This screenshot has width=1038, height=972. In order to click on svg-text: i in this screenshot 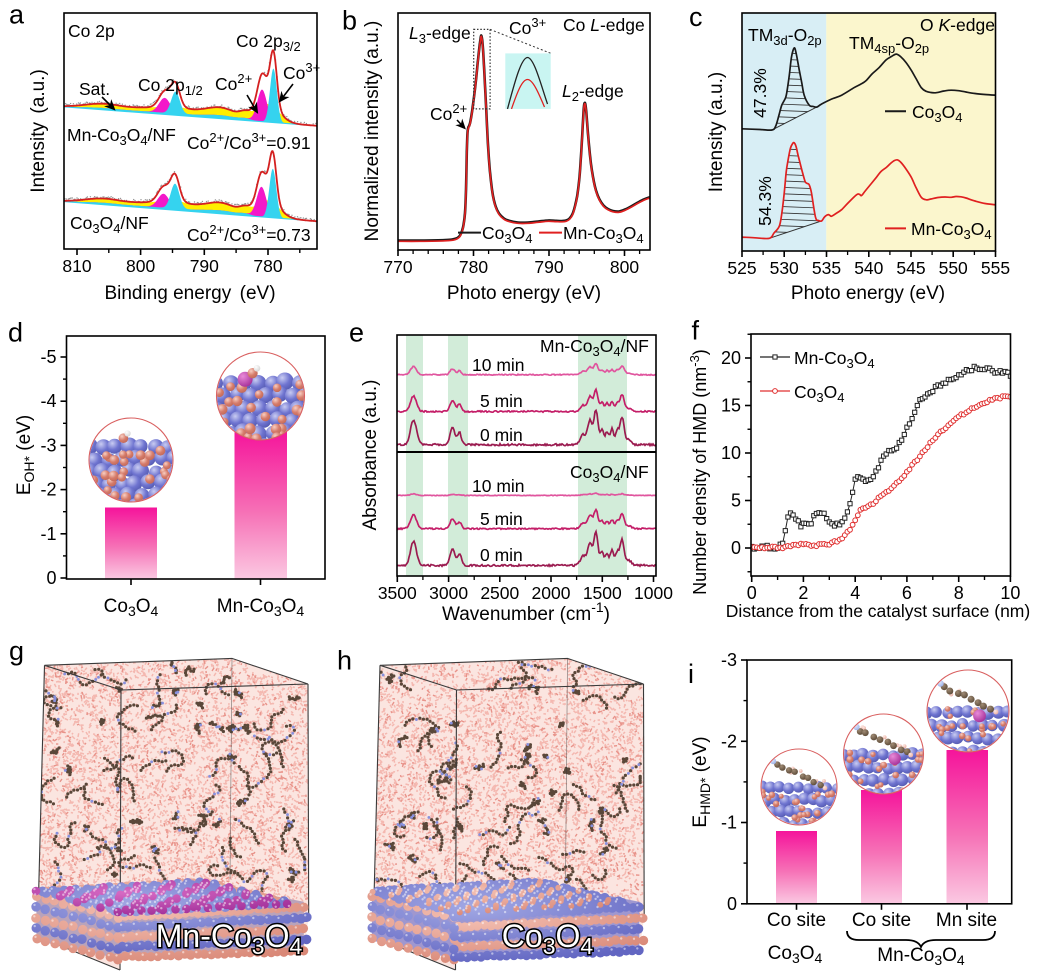, I will do `click(691, 674)`.